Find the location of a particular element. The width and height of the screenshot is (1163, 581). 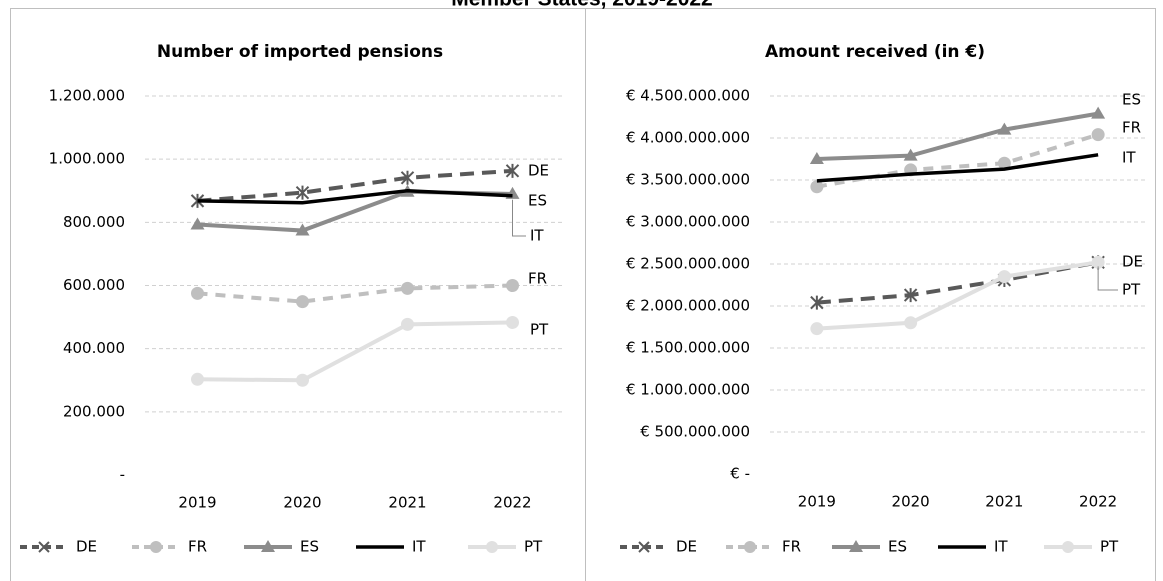

y-tick-label: € 3.000.000.000 is located at coordinates (688, 222).